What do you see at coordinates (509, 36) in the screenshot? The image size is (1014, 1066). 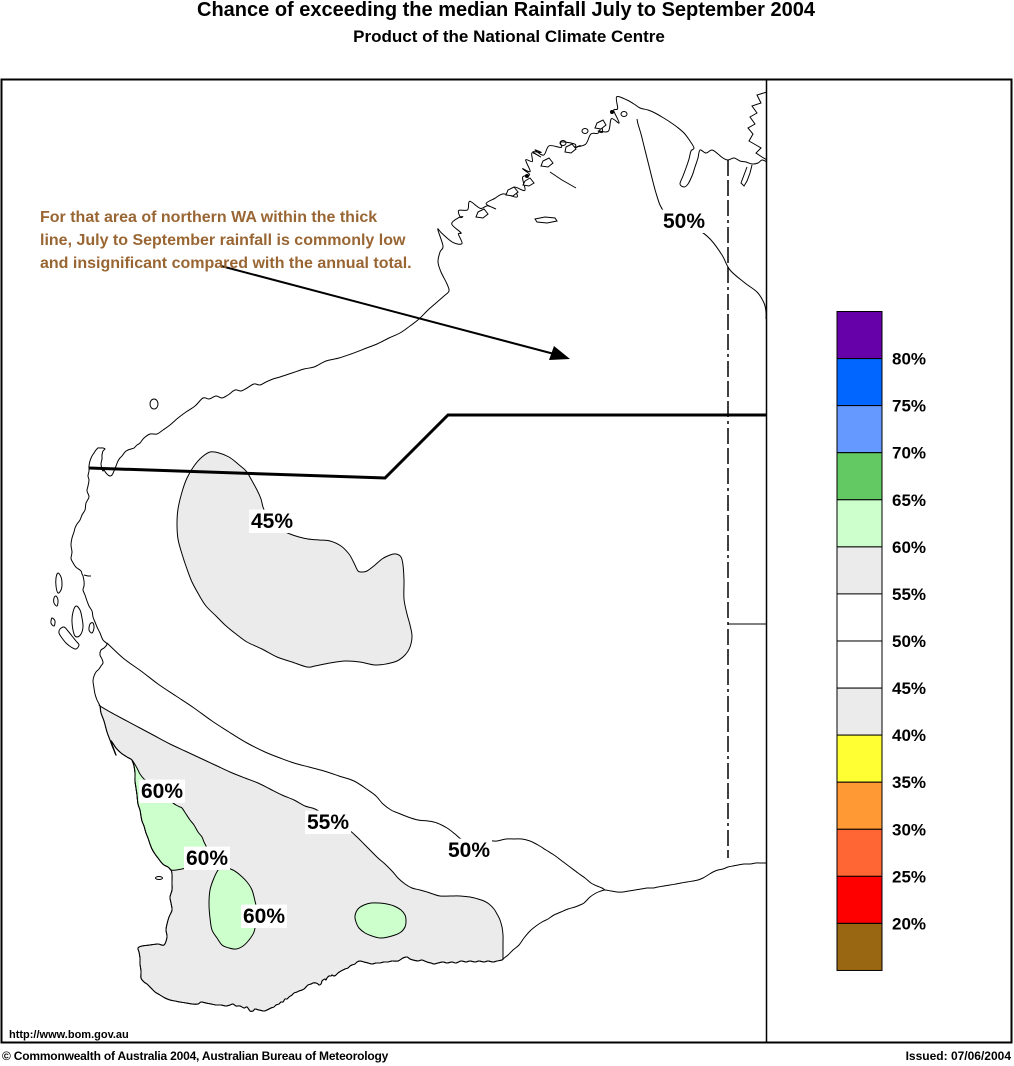 I see `svg-text:Product of the National Climat: Product of the National Climate Centre` at bounding box center [509, 36].